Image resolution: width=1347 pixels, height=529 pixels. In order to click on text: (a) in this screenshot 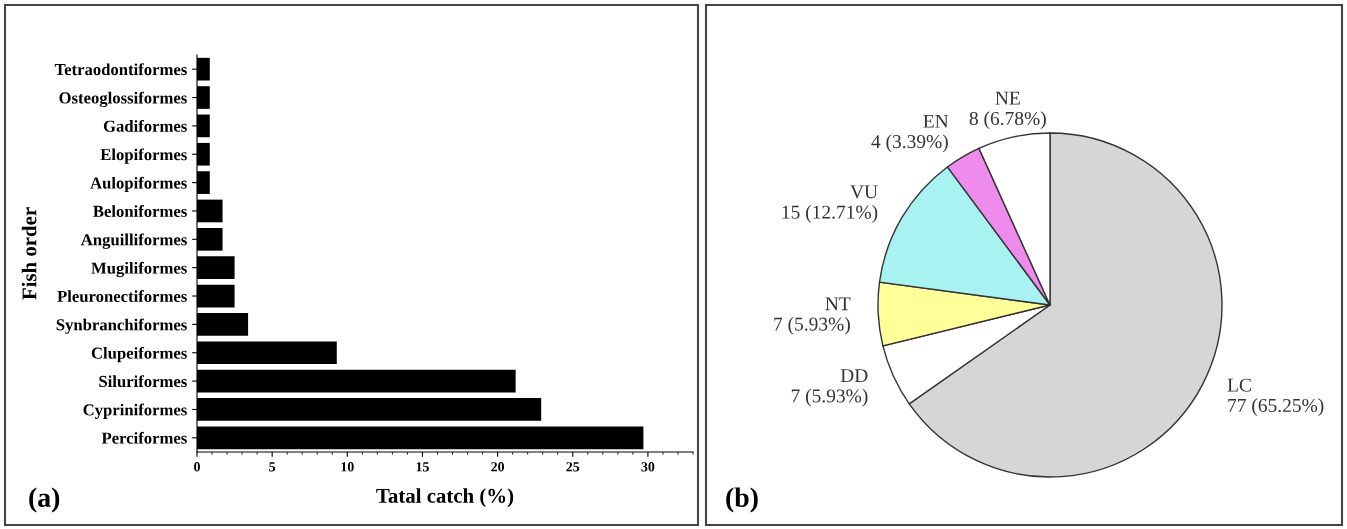, I will do `click(44, 500)`.